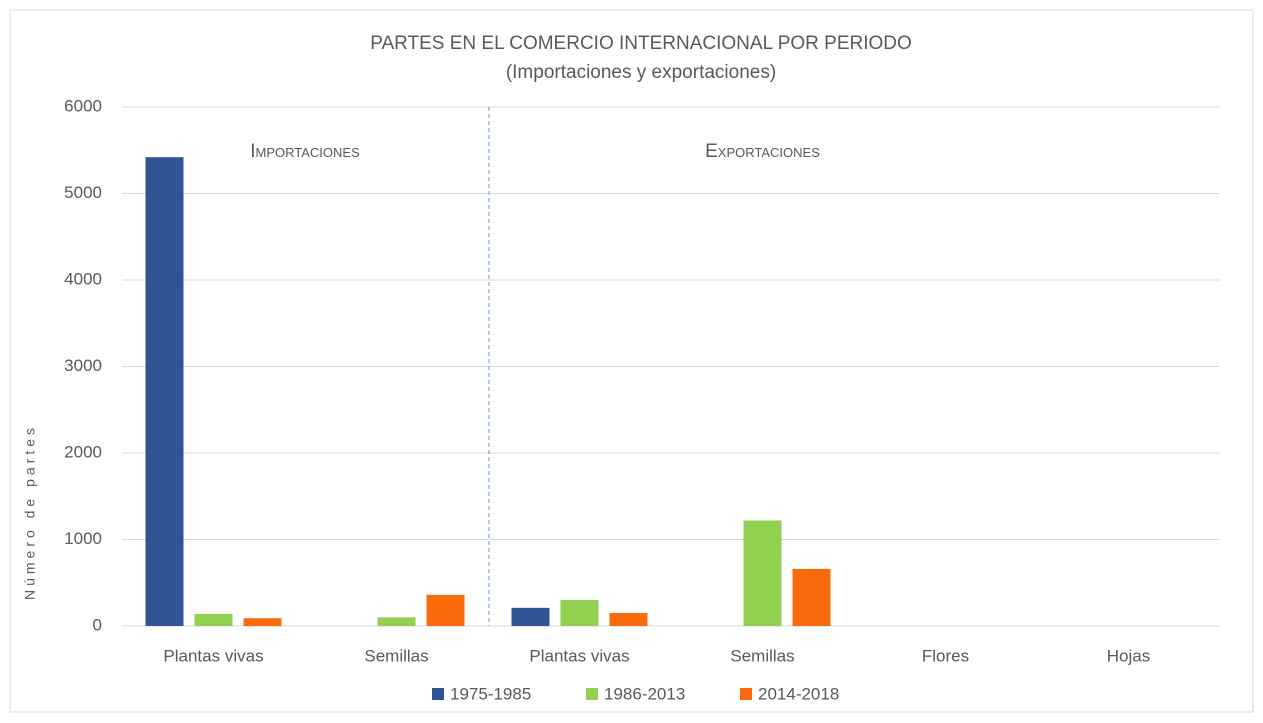 The width and height of the screenshot is (1263, 723). Describe the element at coordinates (644, 693) in the screenshot. I see `legend-label: 1986-2013` at that location.